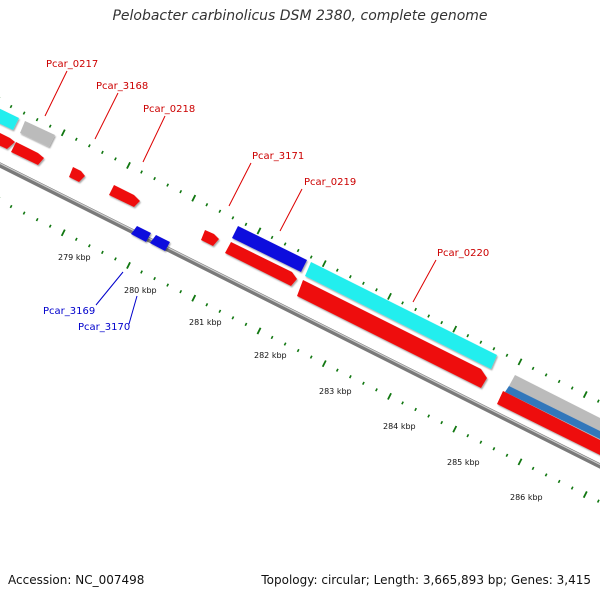 The image size is (600, 600). What do you see at coordinates (122, 86) in the screenshot?
I see `gene-label-pcar-3168: Pcar_3168` at bounding box center [122, 86].